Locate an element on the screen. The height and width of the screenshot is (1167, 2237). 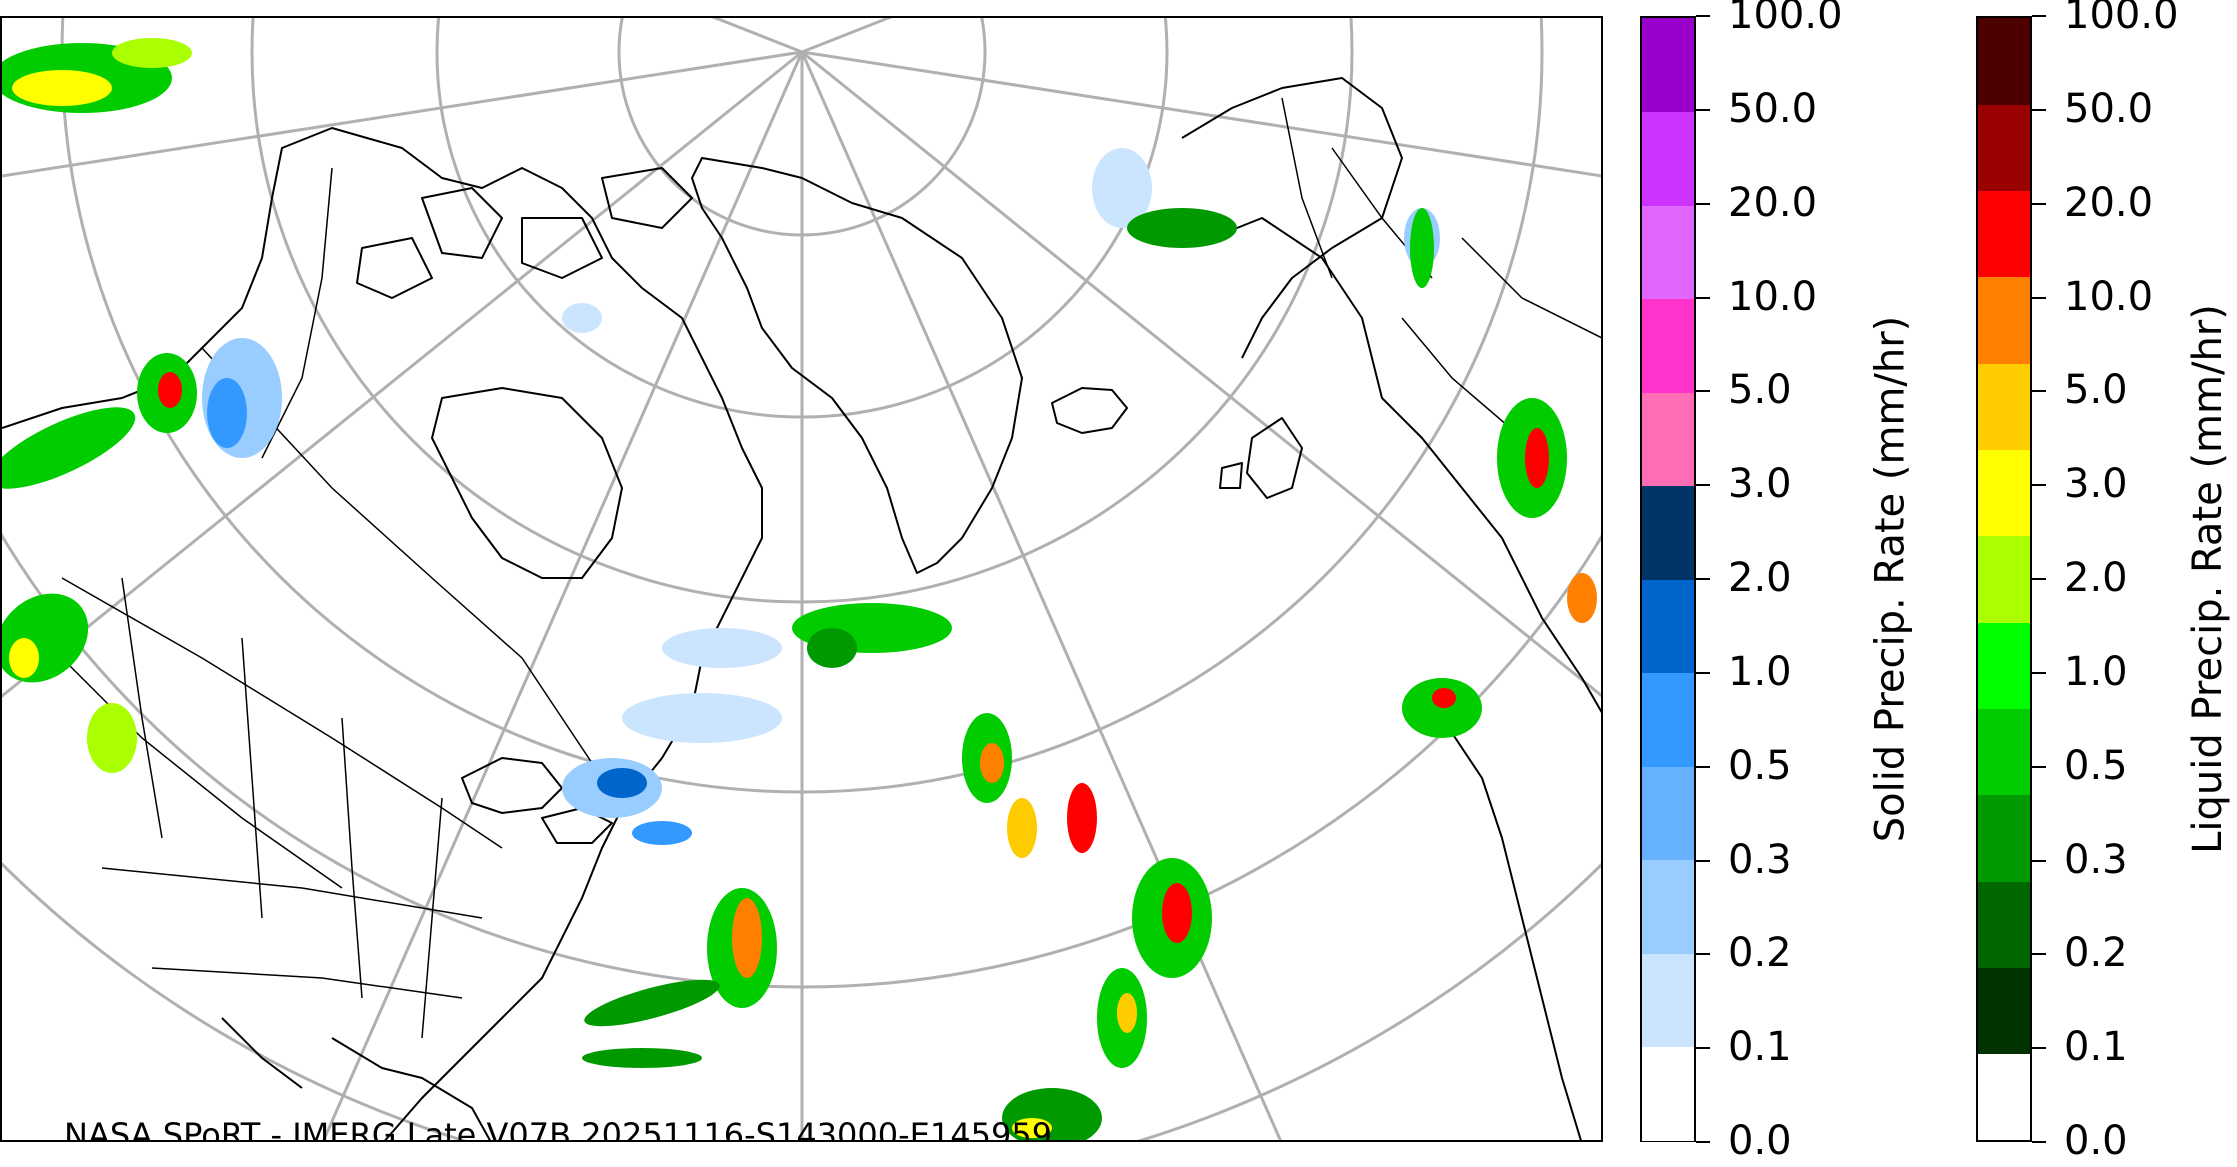
greenland-outline is located at coordinates (857, 365).